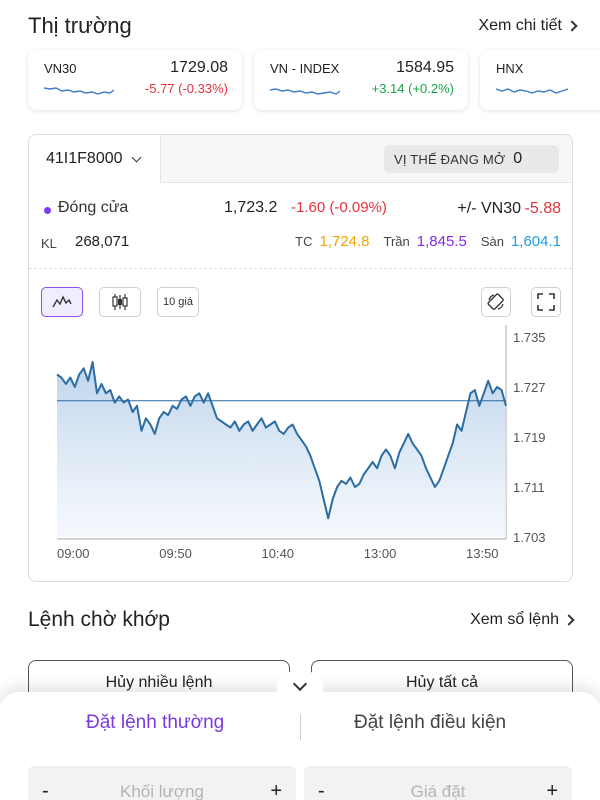  What do you see at coordinates (542, 208) in the screenshot?
I see `vn30-diff-value: -5.88` at bounding box center [542, 208].